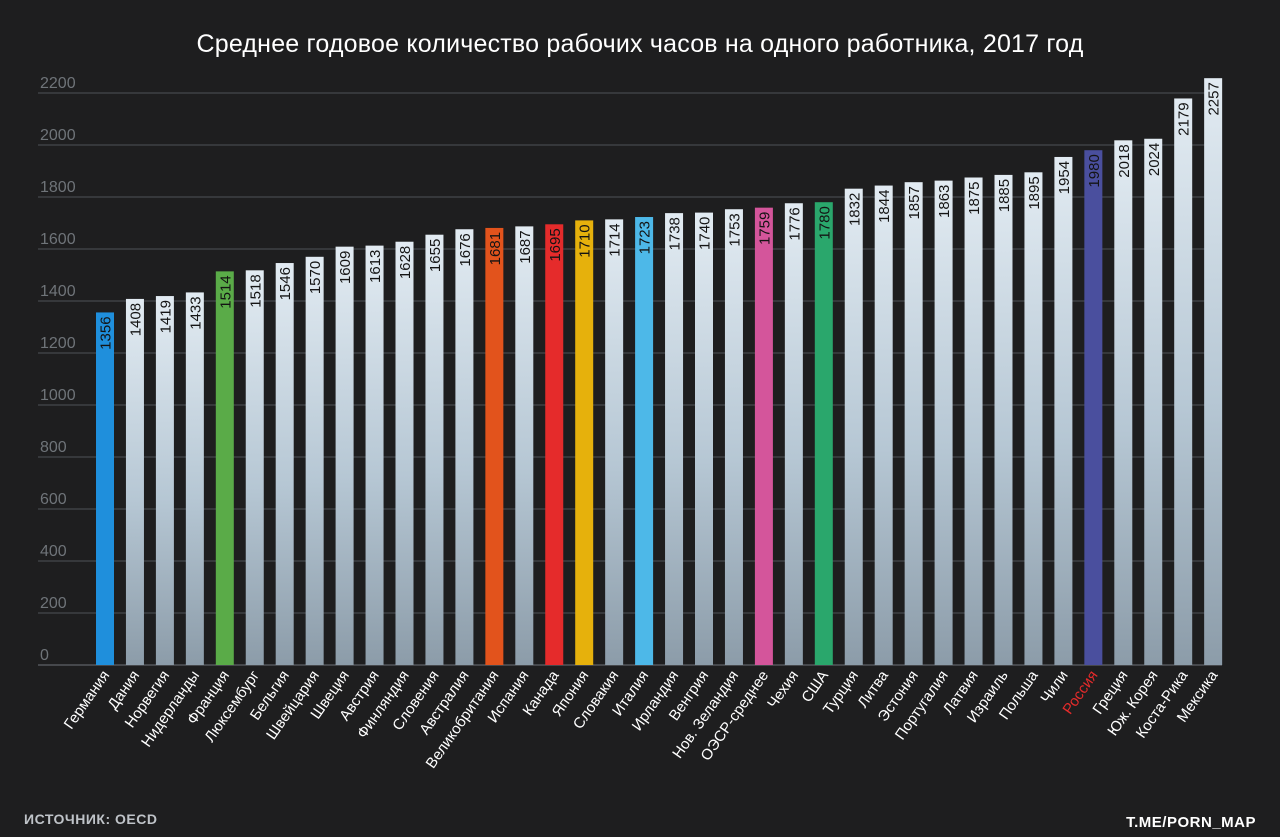 The width and height of the screenshot is (1280, 837). I want to click on y-tick-label: 800, so click(53, 447).